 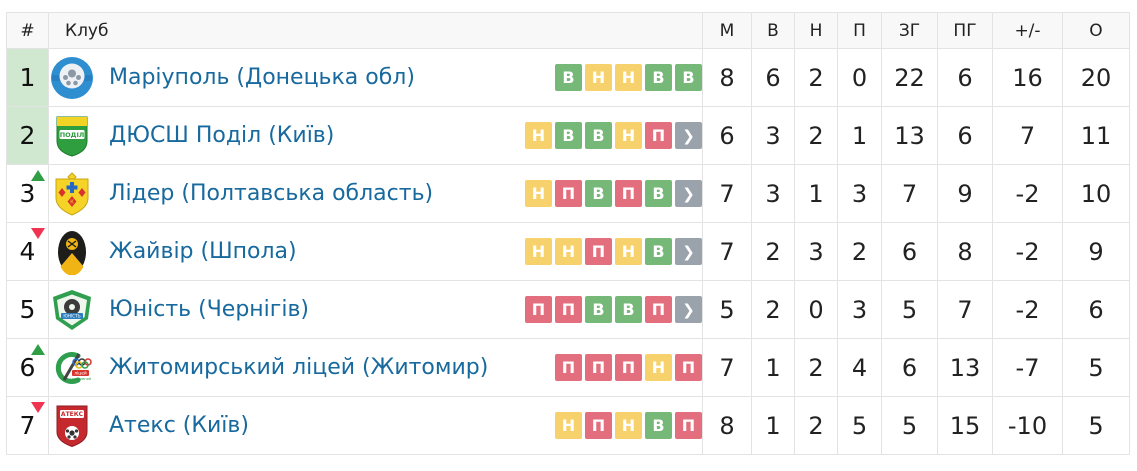 I want to click on position-cell: 1, so click(x=27, y=77).